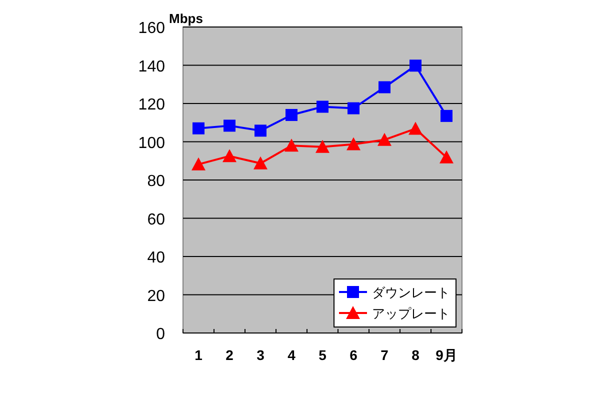 The image size is (610, 400). I want to click on y-tick-label: 40, so click(156, 258).